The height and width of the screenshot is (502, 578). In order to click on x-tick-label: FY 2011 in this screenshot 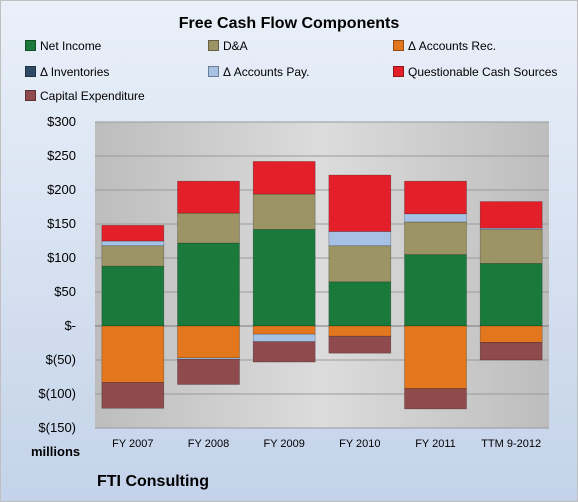, I will do `click(435, 444)`.